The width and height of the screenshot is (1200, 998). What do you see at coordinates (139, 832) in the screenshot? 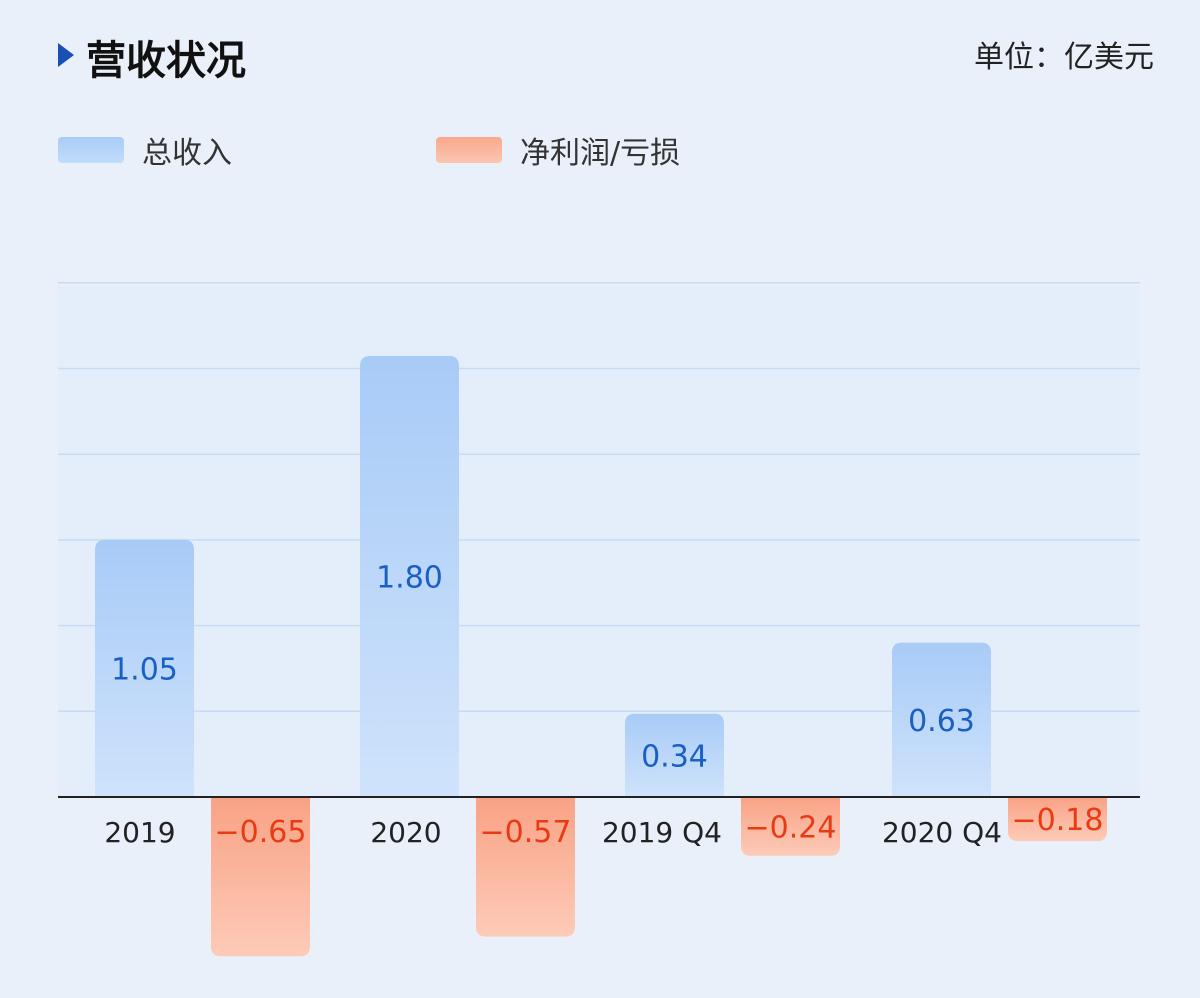
I see `x-tick-label: 2019` at bounding box center [139, 832].